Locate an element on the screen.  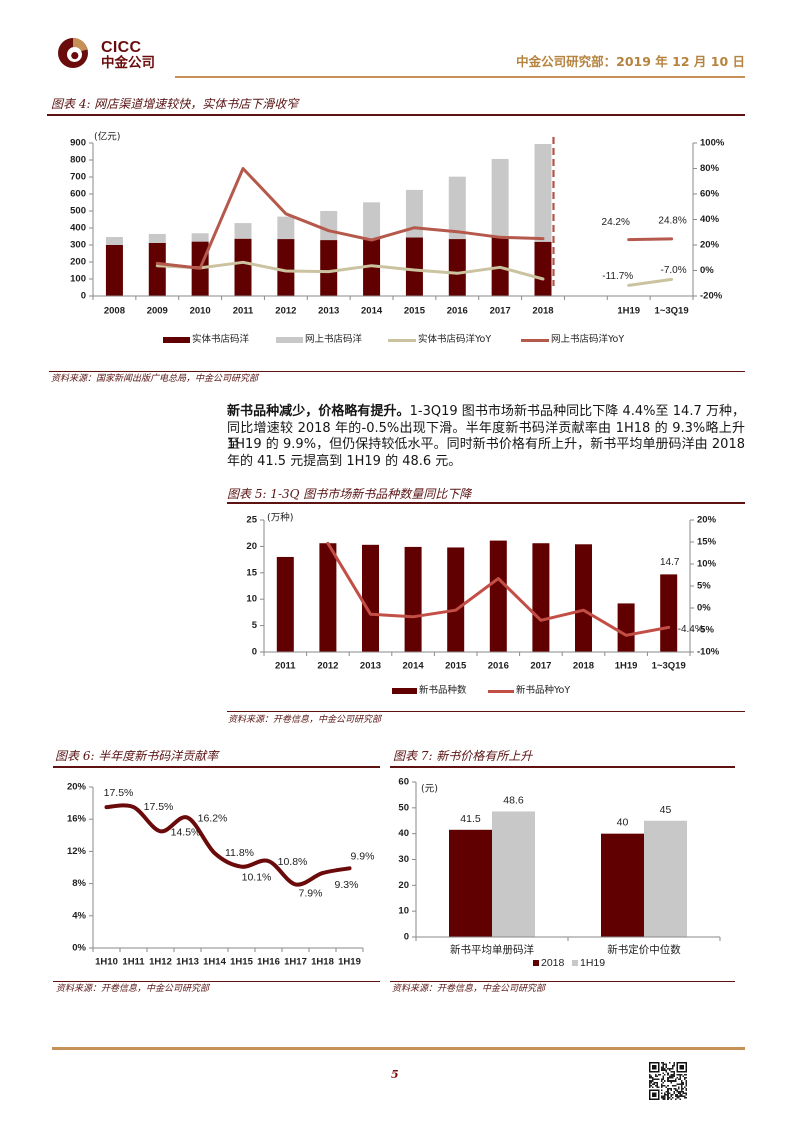
right-y-tick-label: 5% is located at coordinates (704, 586).